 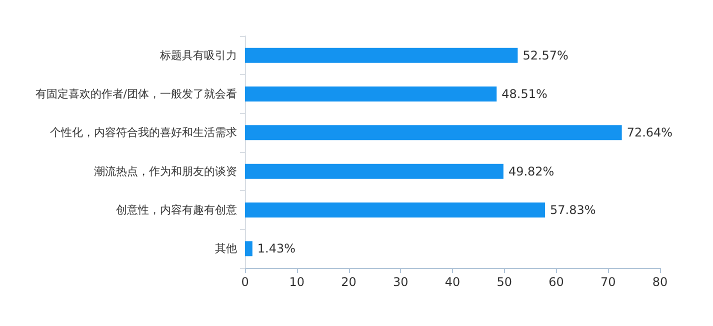 I want to click on x-tick-label: 20, so click(x=348, y=282).